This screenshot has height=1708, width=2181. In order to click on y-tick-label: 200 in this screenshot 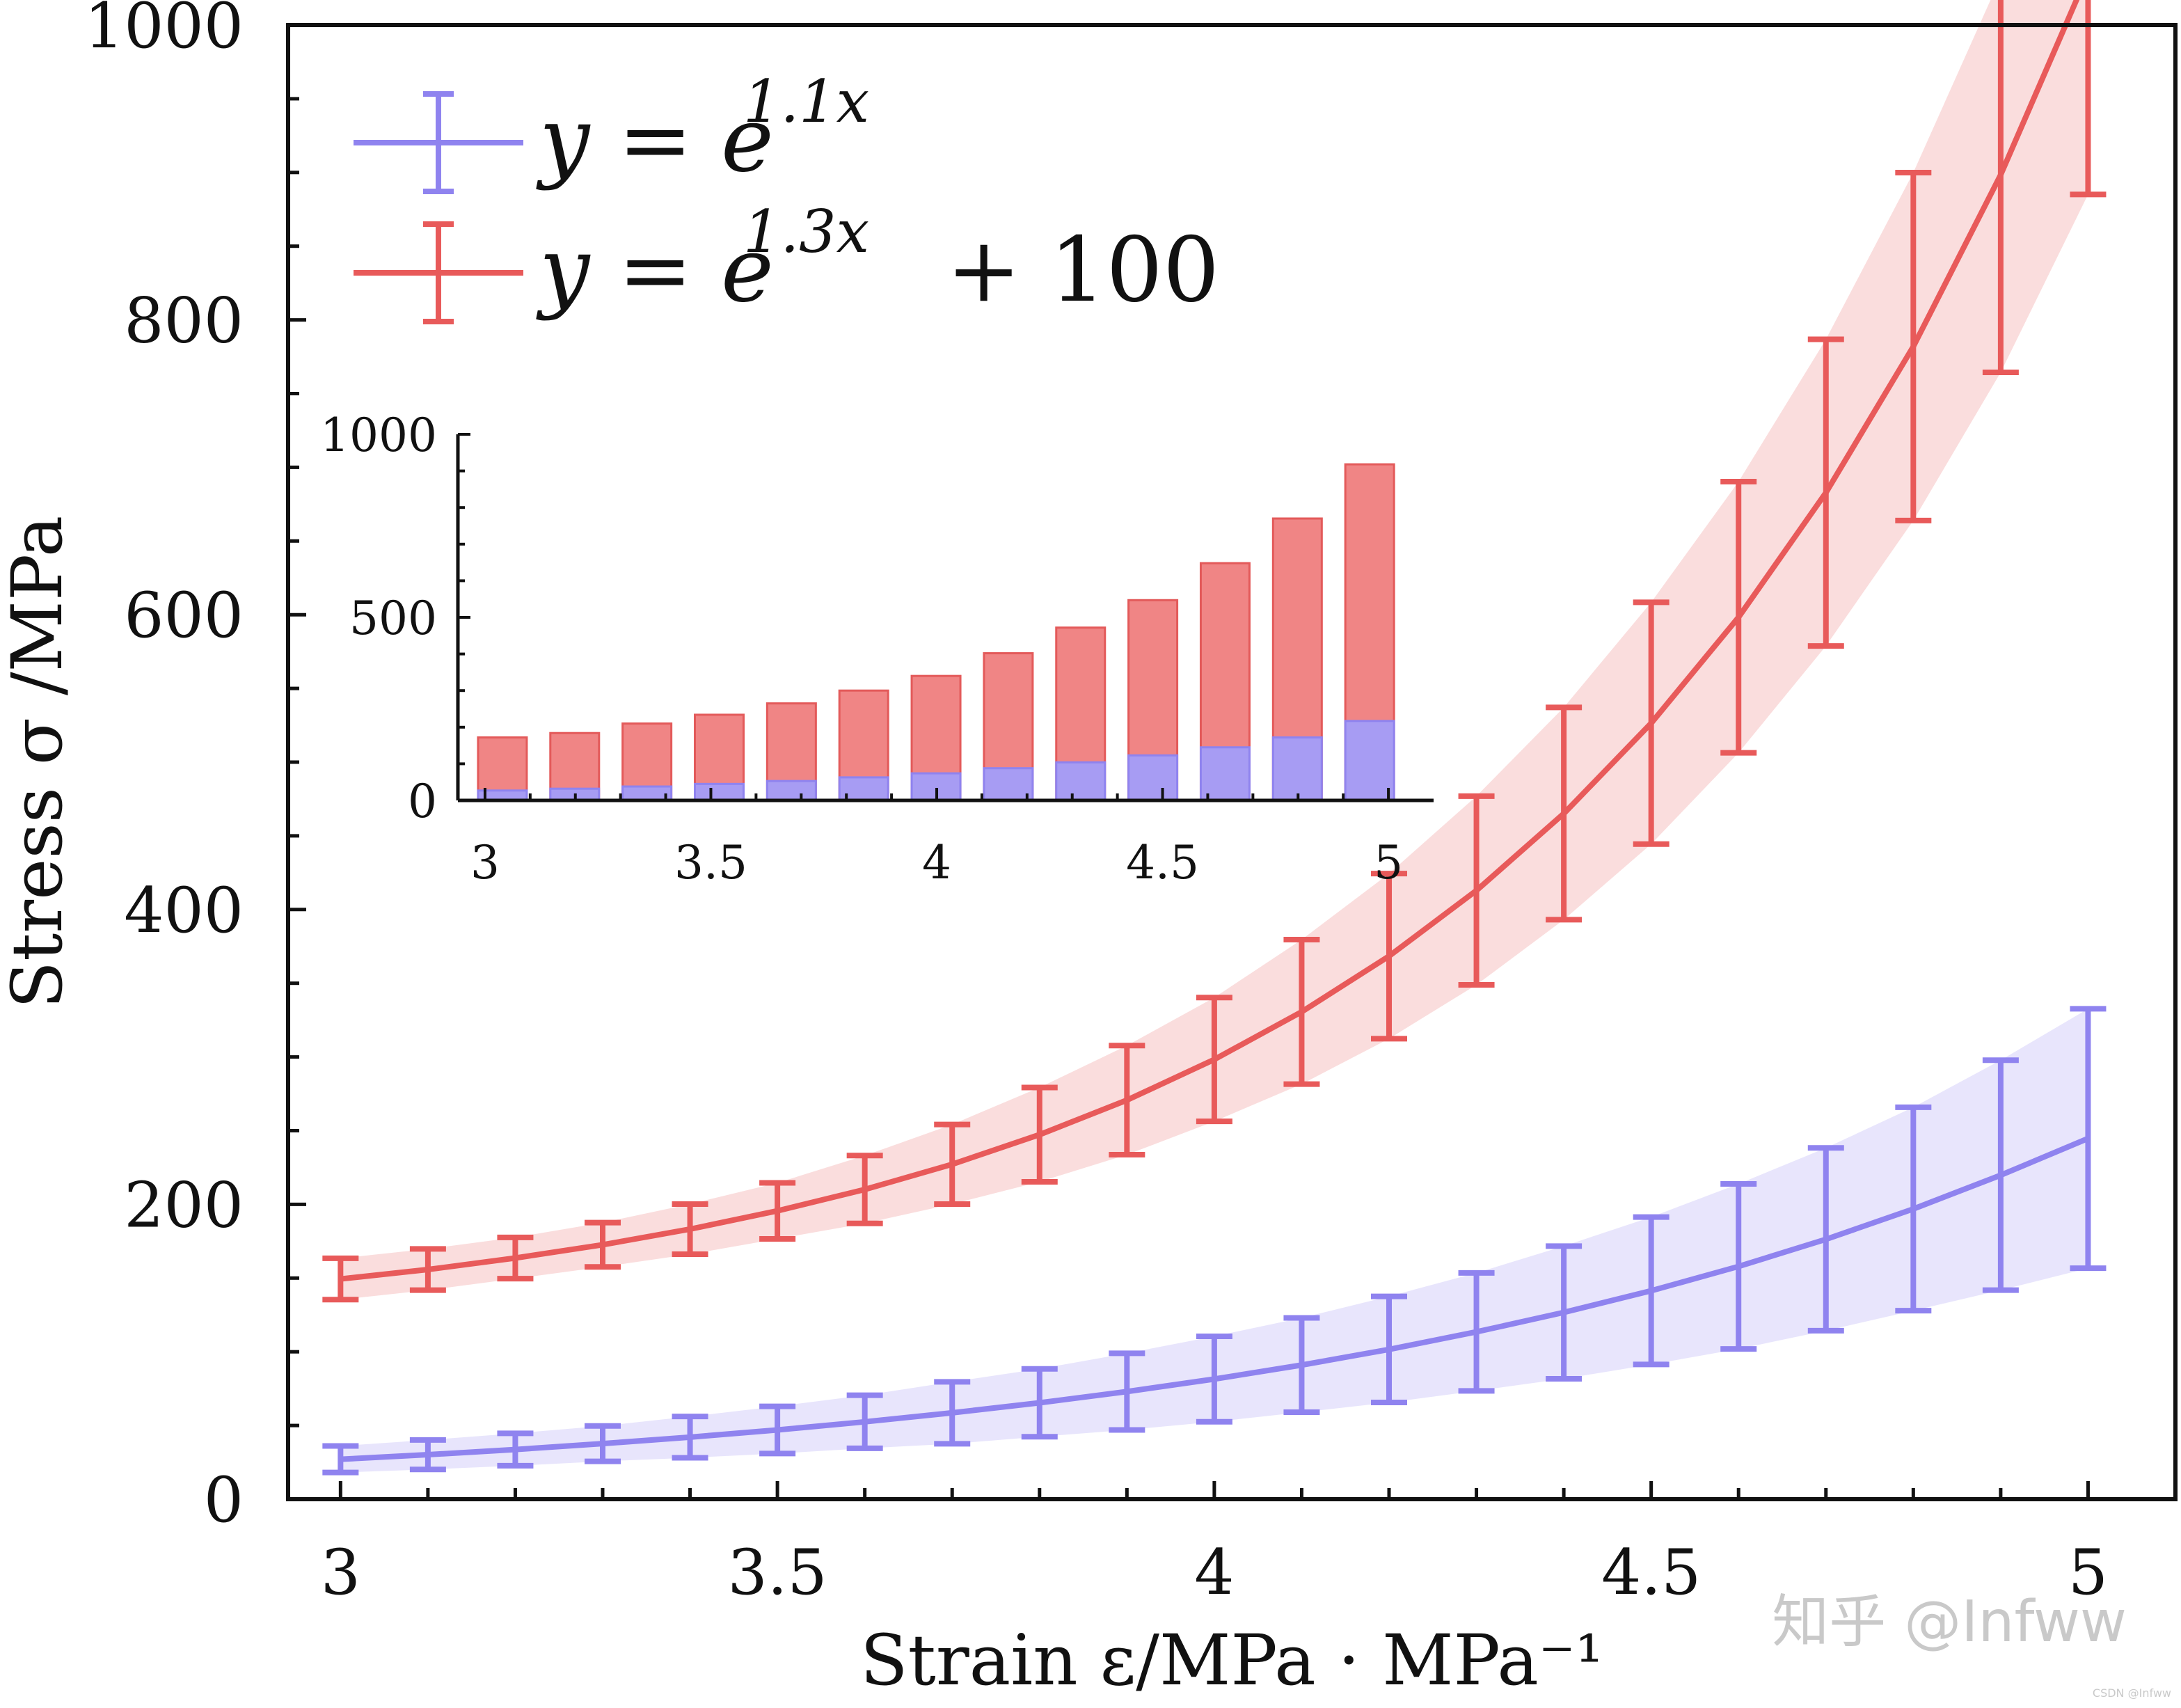, I will do `click(184, 1205)`.